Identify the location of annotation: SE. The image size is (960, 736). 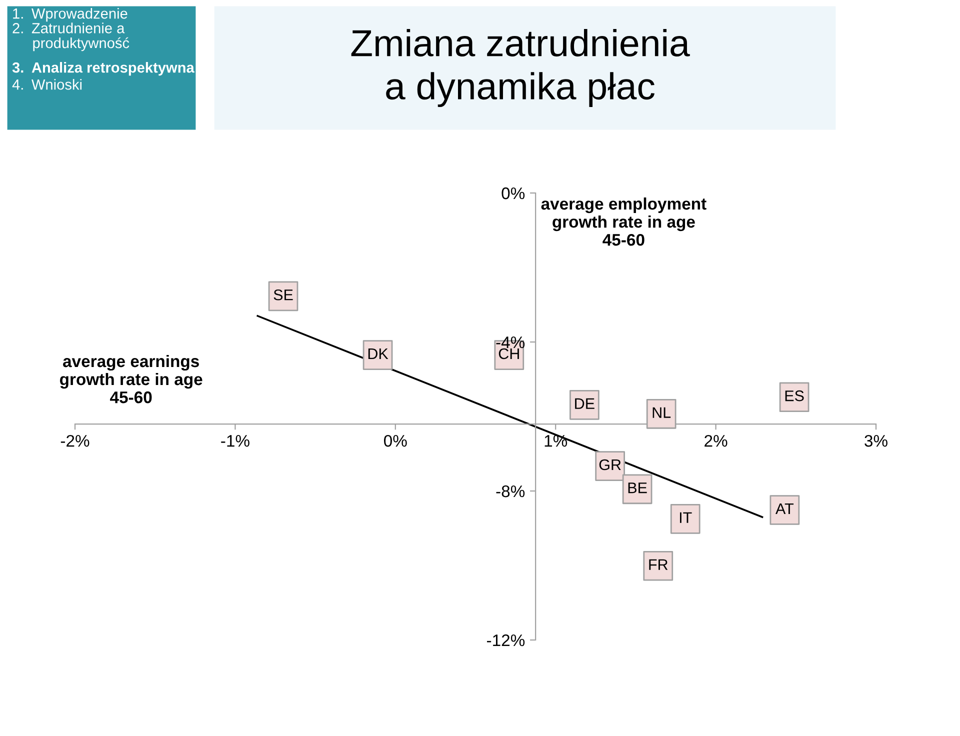
(283, 294).